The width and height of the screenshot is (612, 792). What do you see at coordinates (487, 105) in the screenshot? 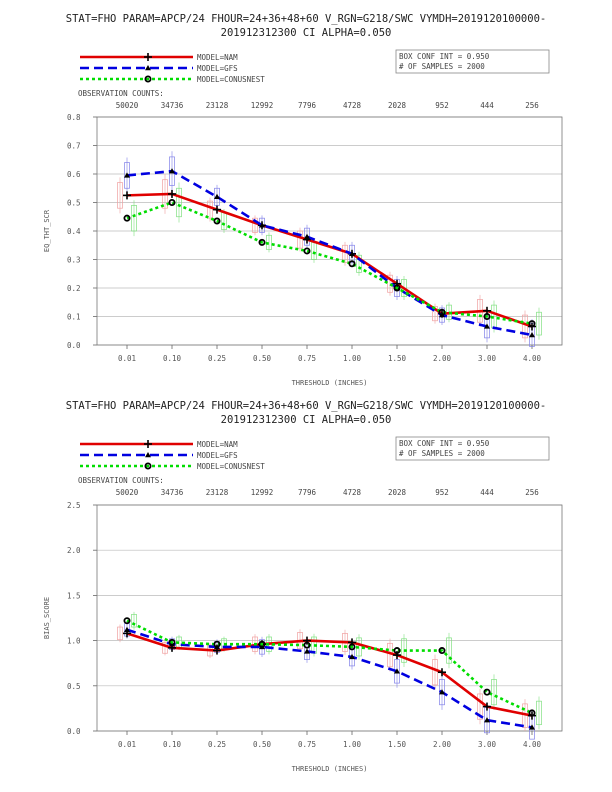
I see `obs-count: 444` at bounding box center [487, 105].